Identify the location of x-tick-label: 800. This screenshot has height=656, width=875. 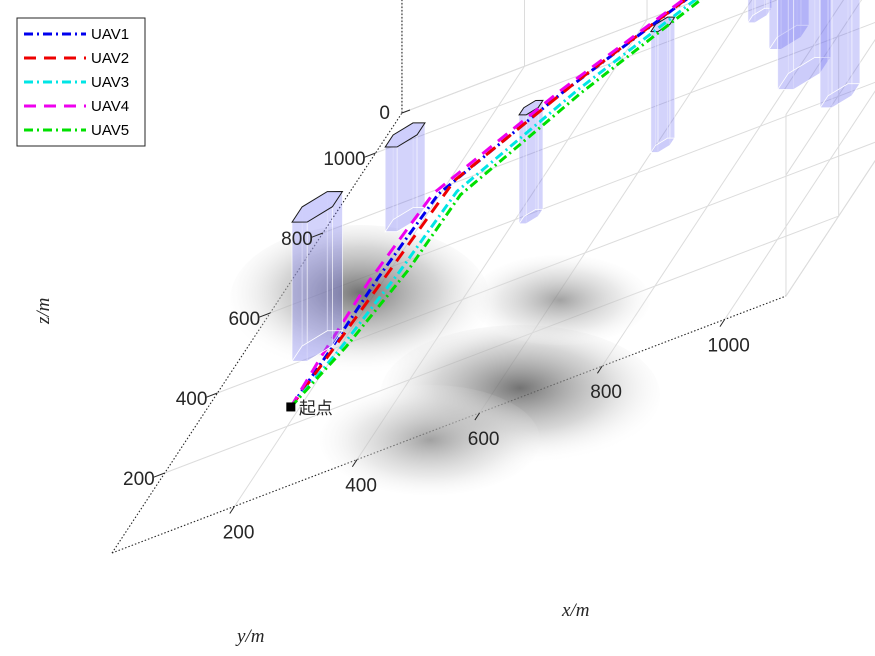
(606, 392).